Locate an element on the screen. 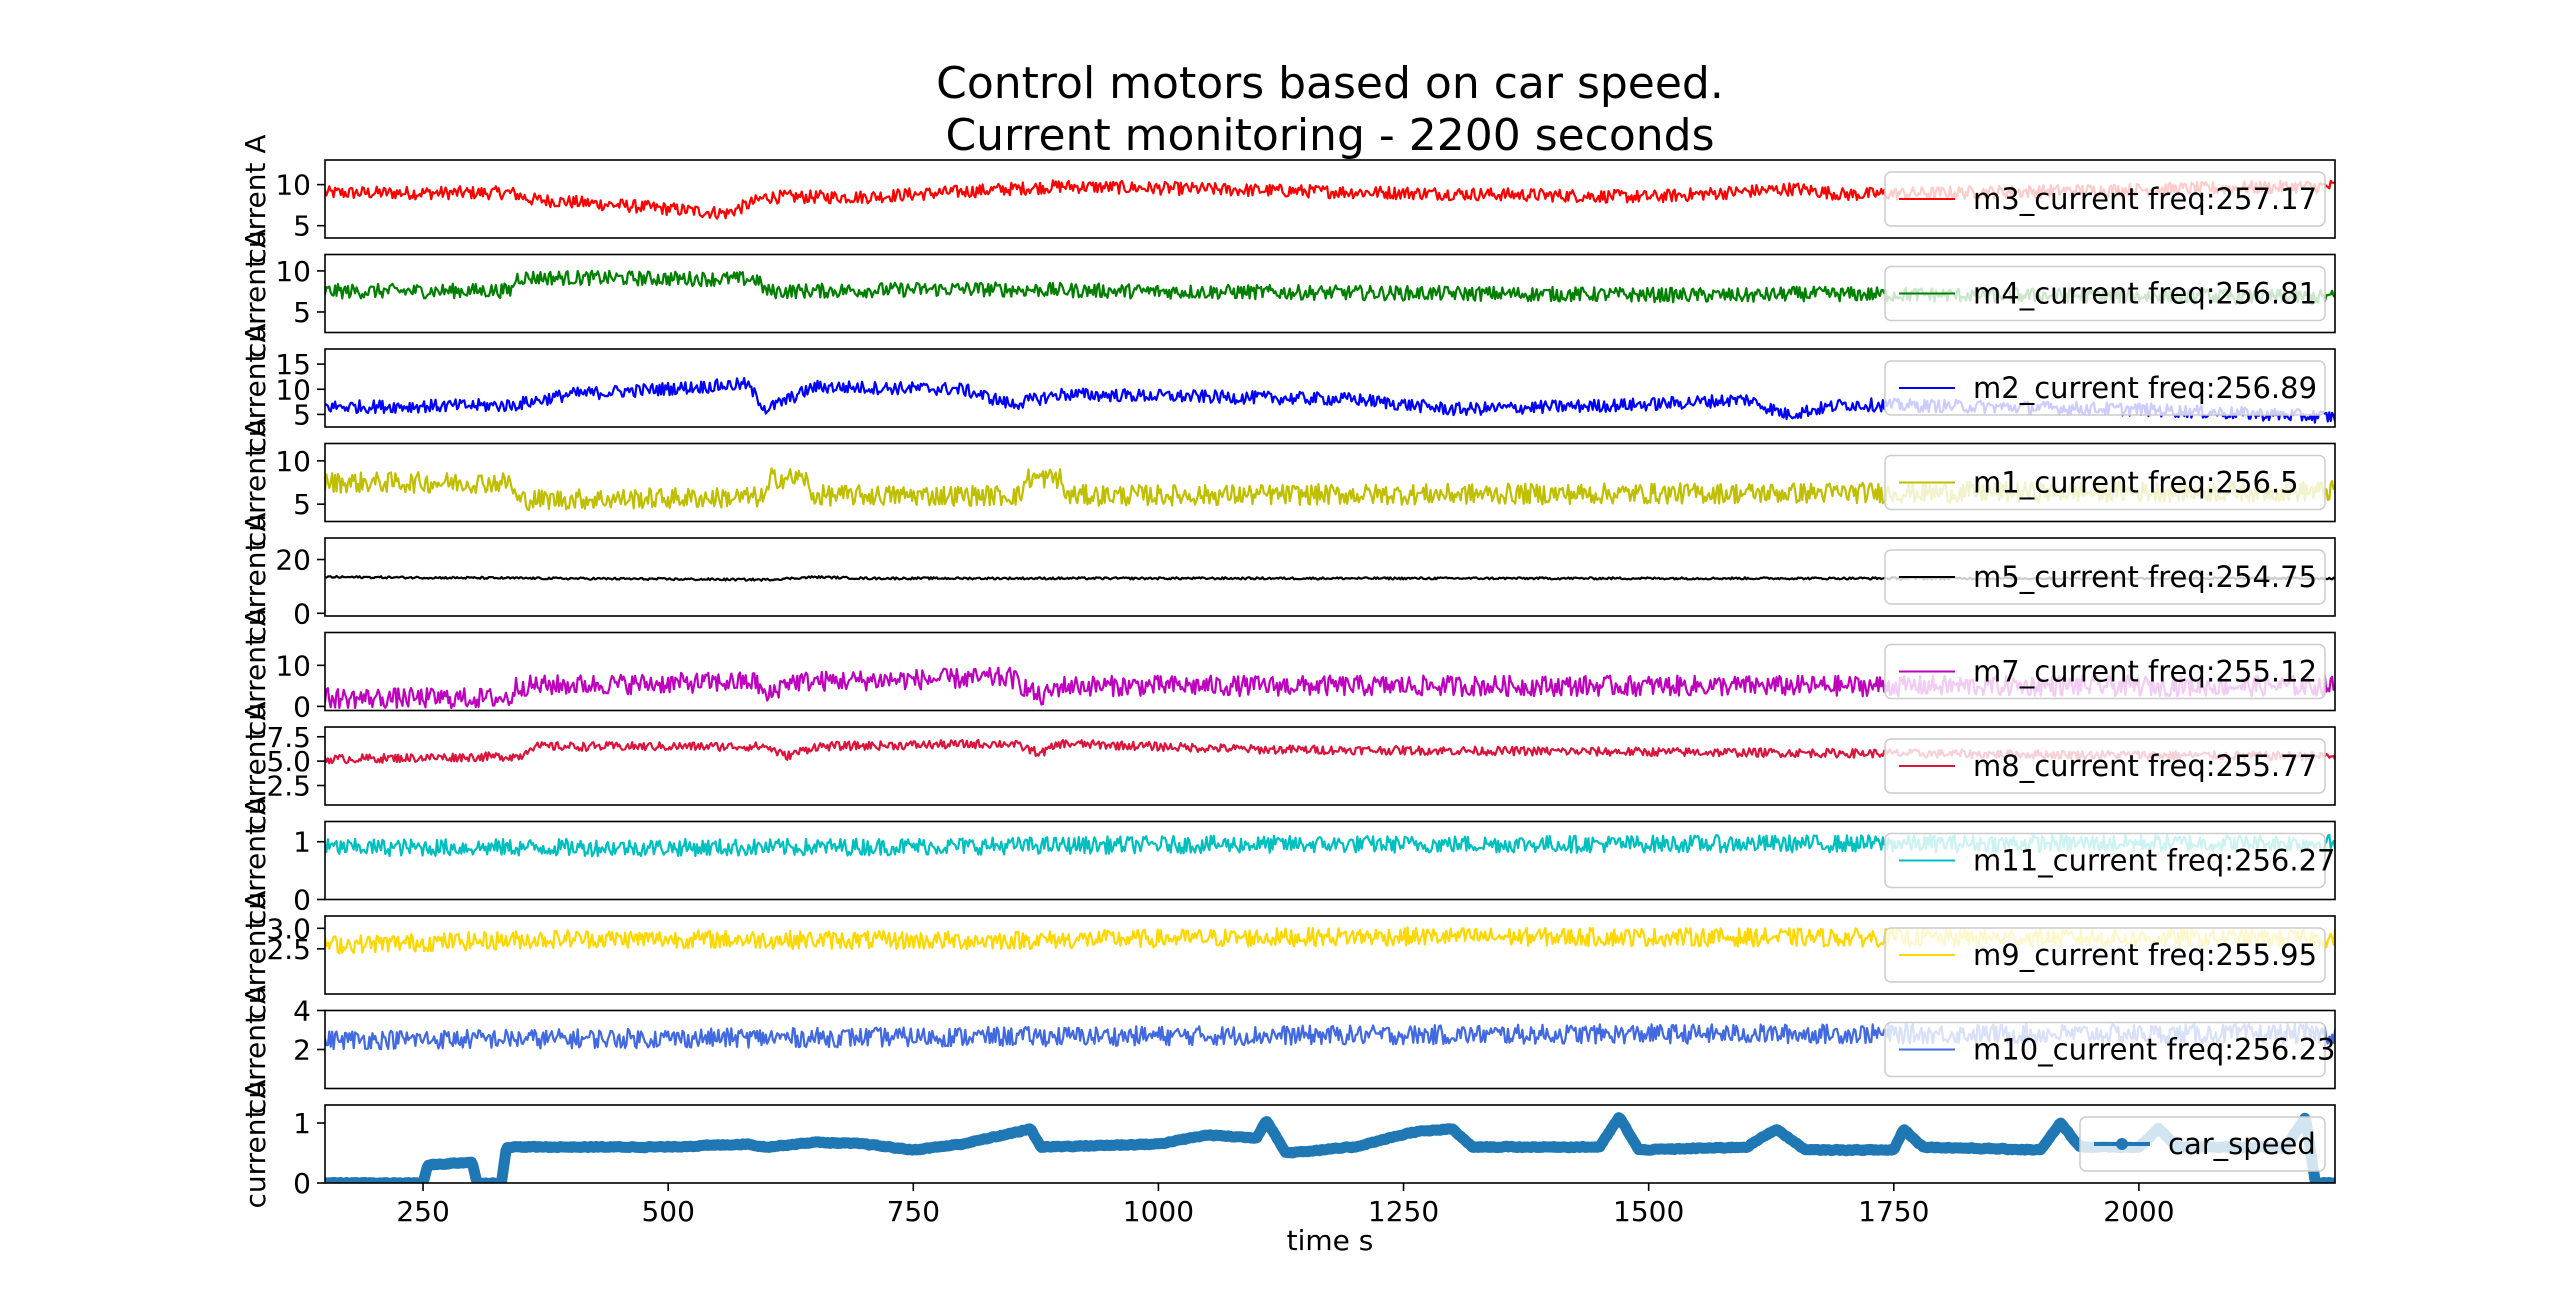  legend-label: m3_current freq:257.17 is located at coordinates (2145, 199).